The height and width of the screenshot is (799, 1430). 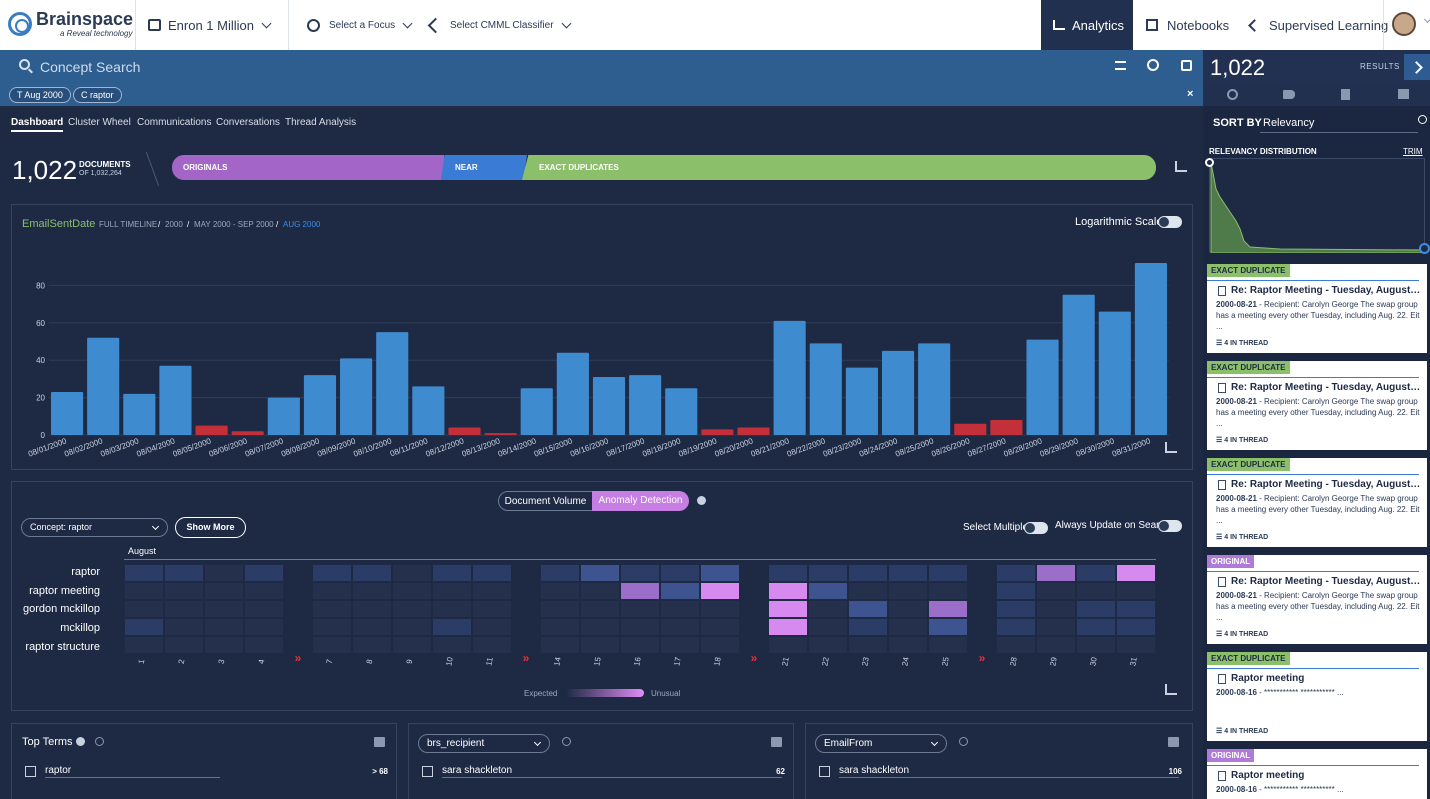 What do you see at coordinates (30, 771) in the screenshot?
I see `facet-checkbox` at bounding box center [30, 771].